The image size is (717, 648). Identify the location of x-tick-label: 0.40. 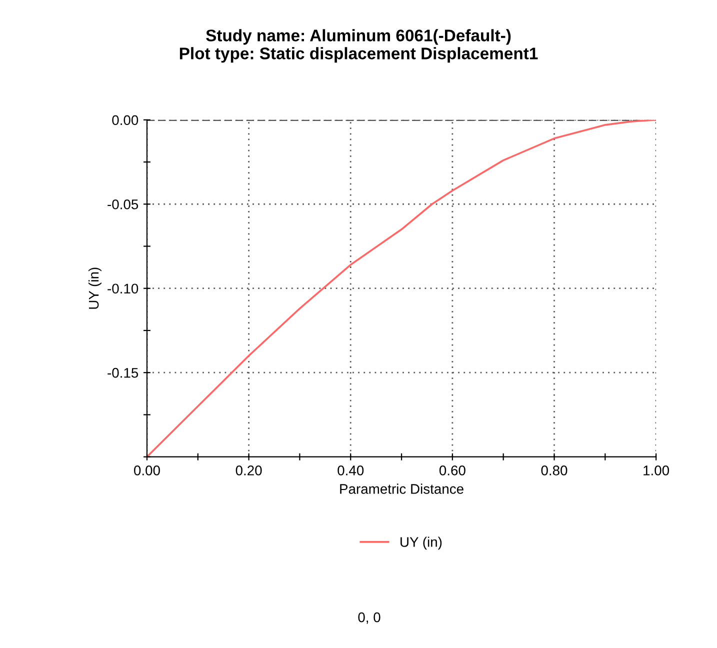
(351, 471).